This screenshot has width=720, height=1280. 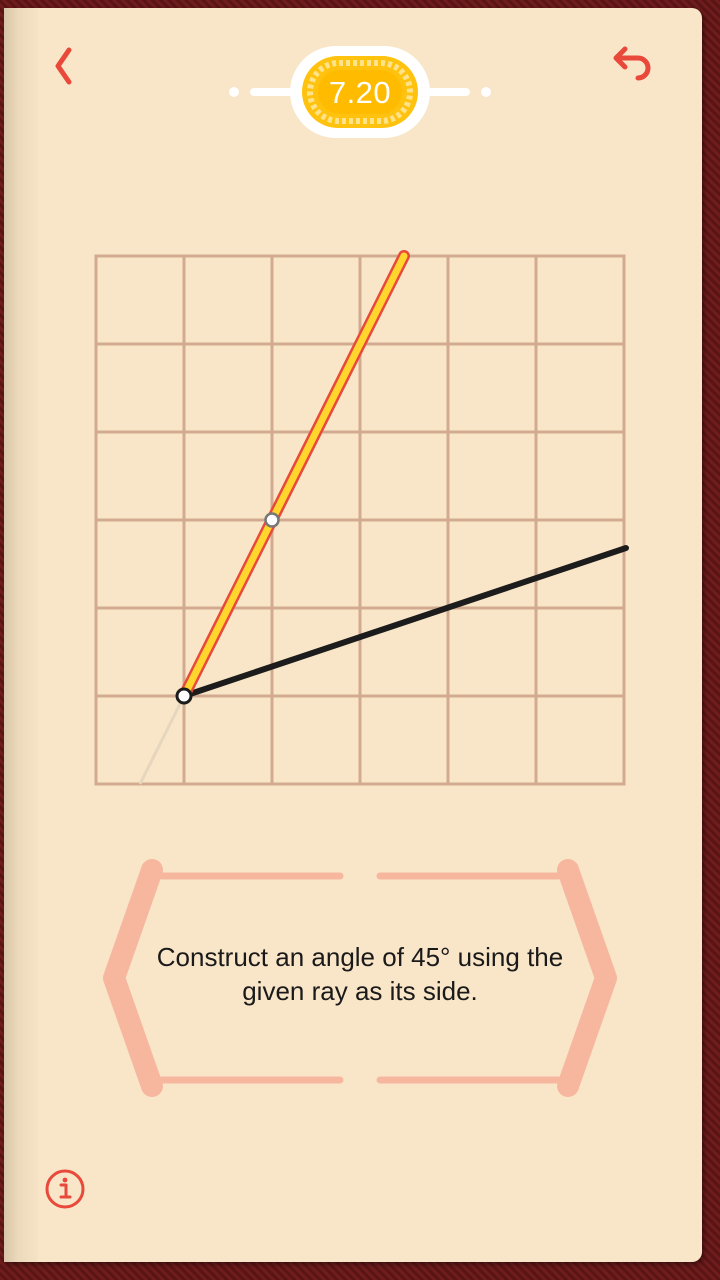 What do you see at coordinates (405, 622) in the screenshot?
I see `given-ray` at bounding box center [405, 622].